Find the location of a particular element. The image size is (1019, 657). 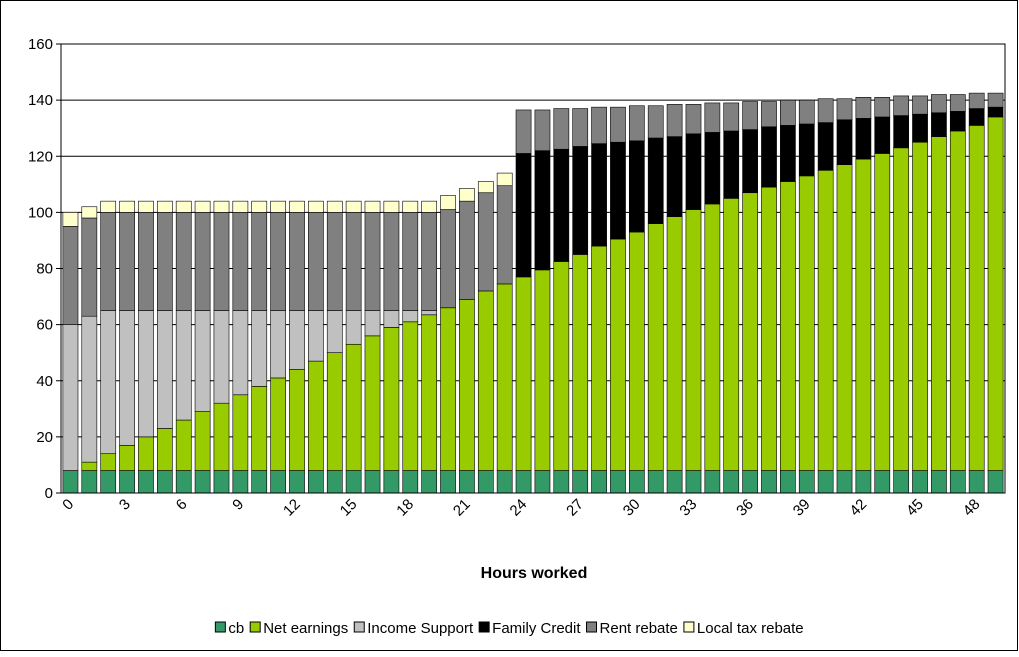

legend-label: Family Credit is located at coordinates (536, 628).